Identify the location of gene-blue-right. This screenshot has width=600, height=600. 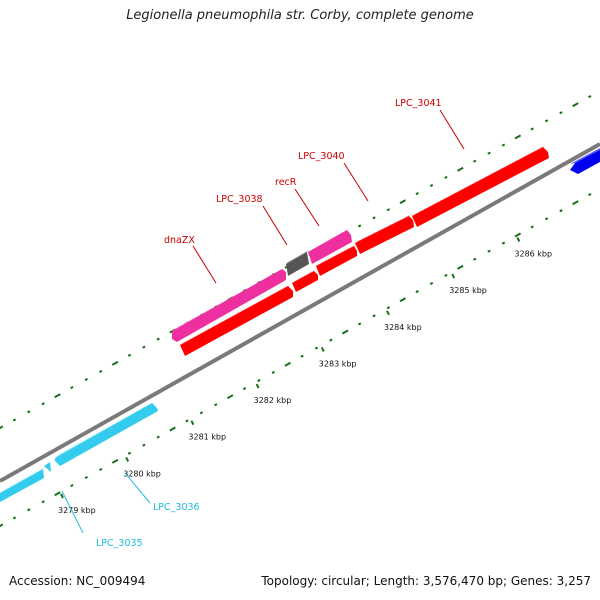
(585, 161).